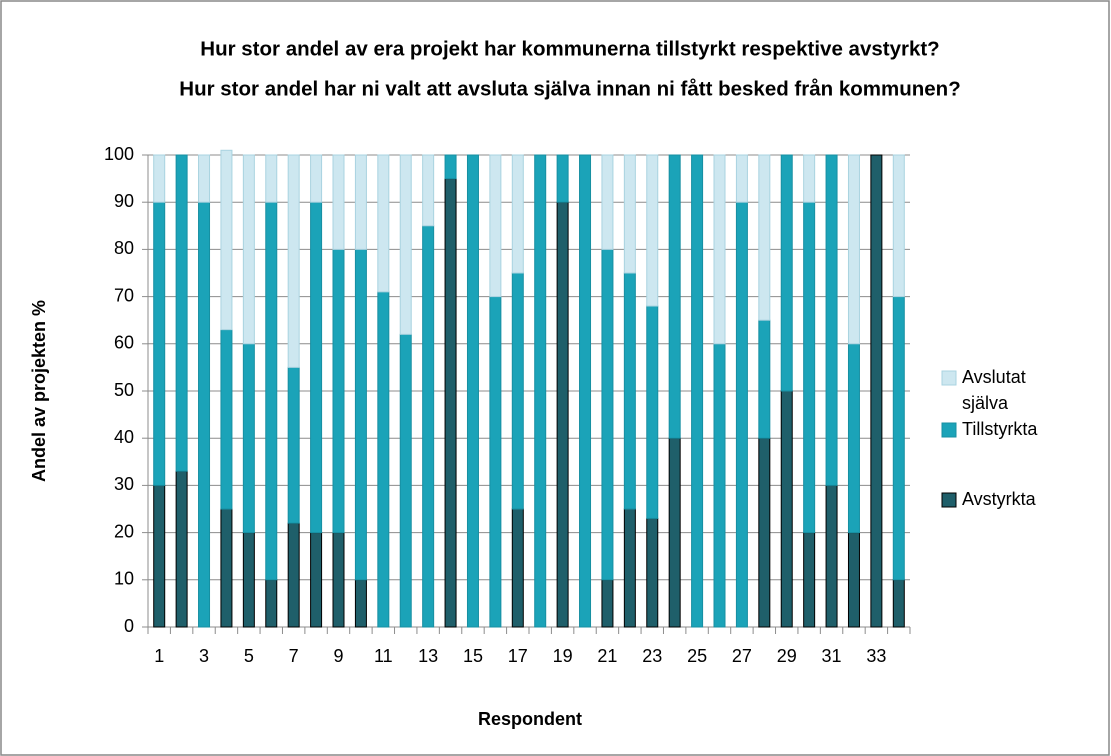 This screenshot has width=1111, height=756. What do you see at coordinates (338, 656) in the screenshot?
I see `x-tick-label: 9` at bounding box center [338, 656].